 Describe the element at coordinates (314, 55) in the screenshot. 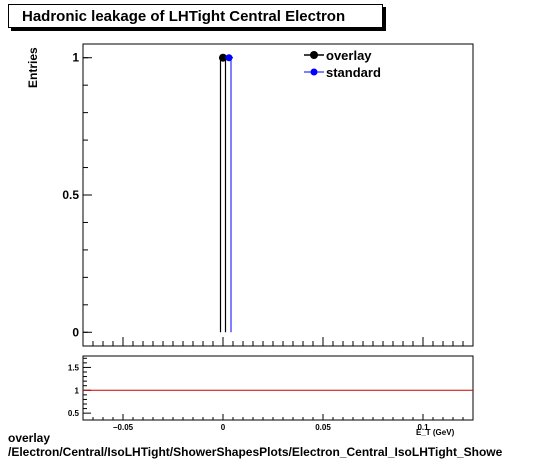

I see `legend-marker-overlay` at that location.